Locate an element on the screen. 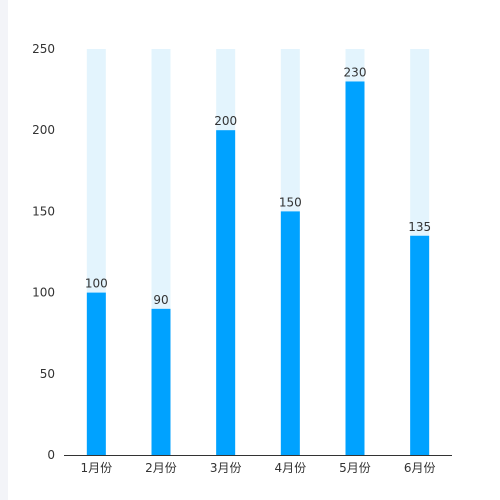 The image size is (500, 500). x-tick-label: 5月份 is located at coordinates (355, 468).